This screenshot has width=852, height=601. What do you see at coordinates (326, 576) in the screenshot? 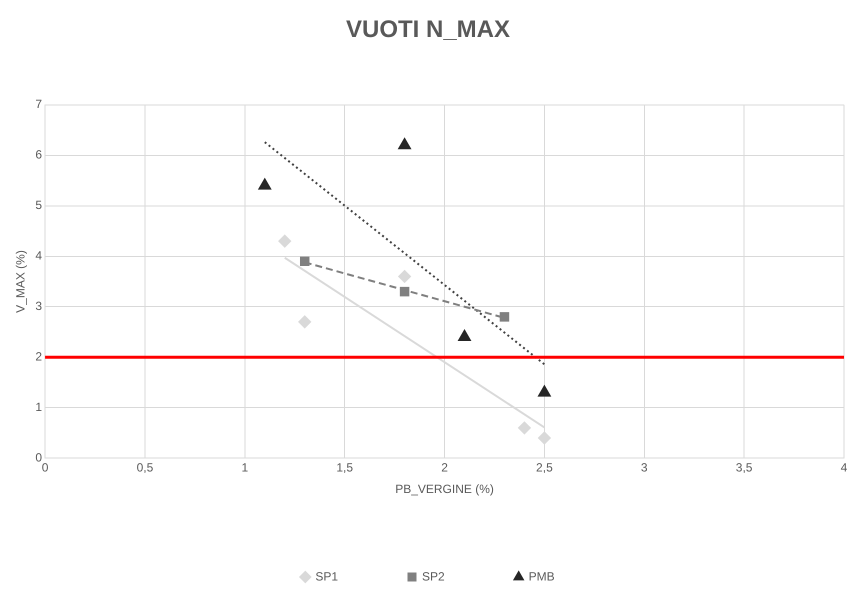
I see `legend-label: SP1` at bounding box center [326, 576].